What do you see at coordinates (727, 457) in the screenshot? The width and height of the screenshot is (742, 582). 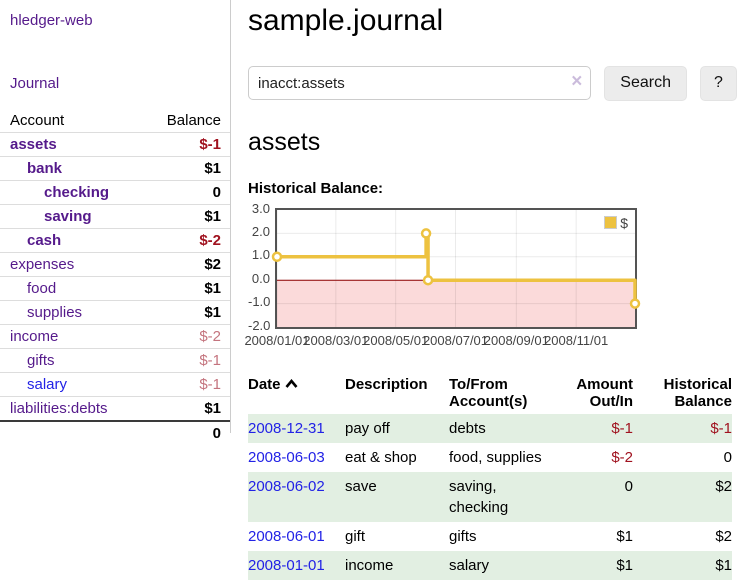 I see `transaction-balance: 0` at bounding box center [727, 457].